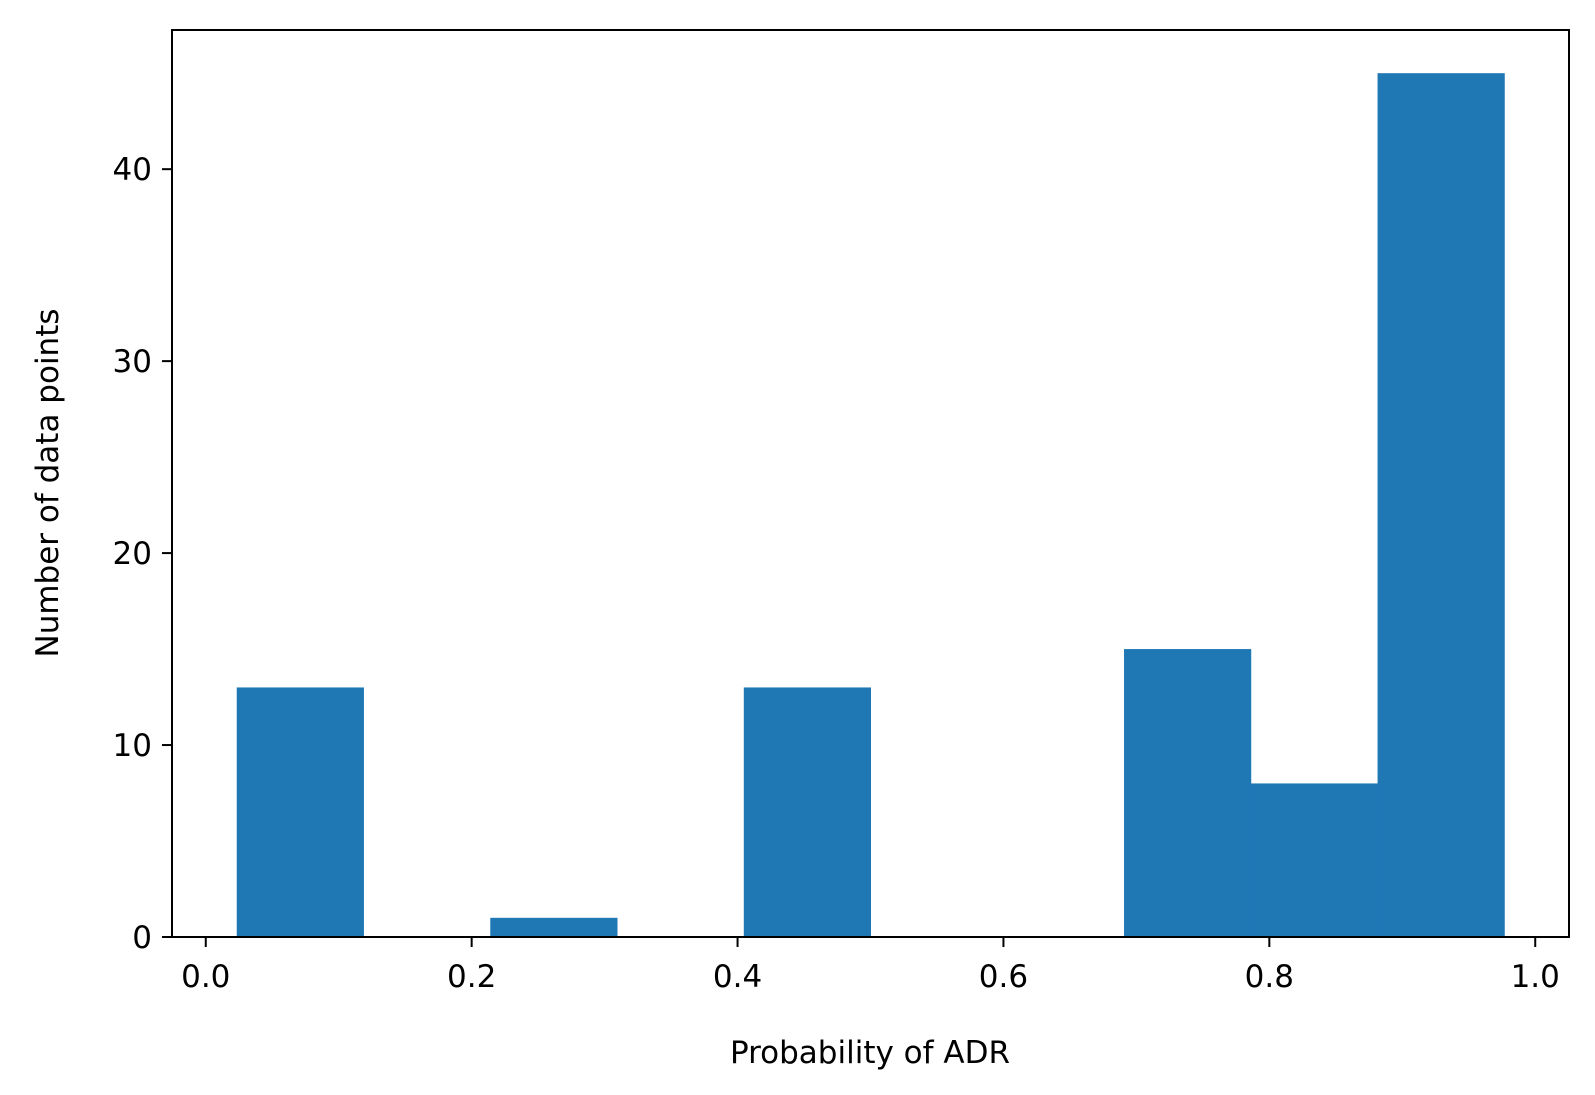 This screenshot has height=1095, width=1595. Describe the element at coordinates (471, 977) in the screenshot. I see `x-tick-label: 0.2` at that location.